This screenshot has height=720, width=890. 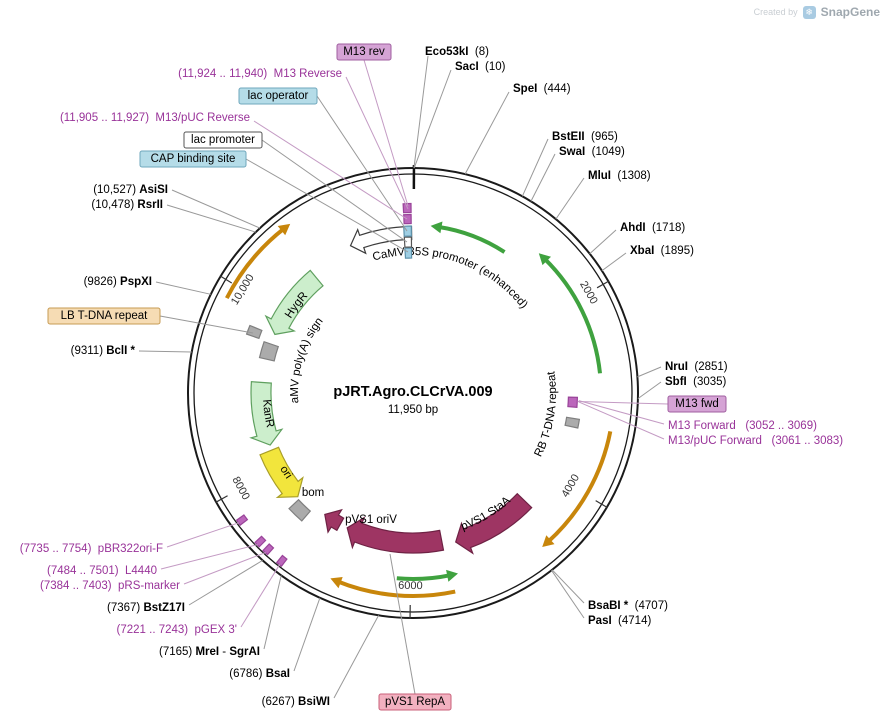 I want to click on label-box-pvs1-repa-label, so click(x=415, y=702).